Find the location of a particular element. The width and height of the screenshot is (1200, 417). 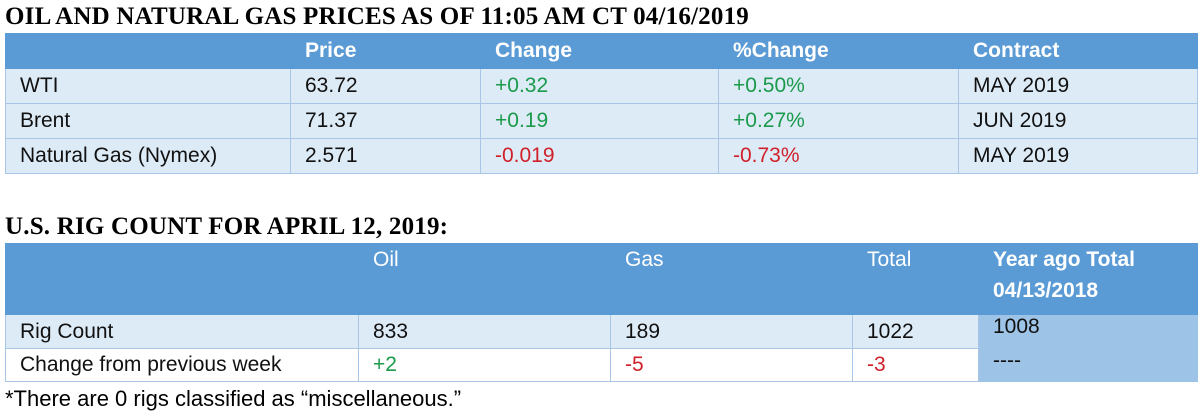

total-change: -3 is located at coordinates (915, 365).